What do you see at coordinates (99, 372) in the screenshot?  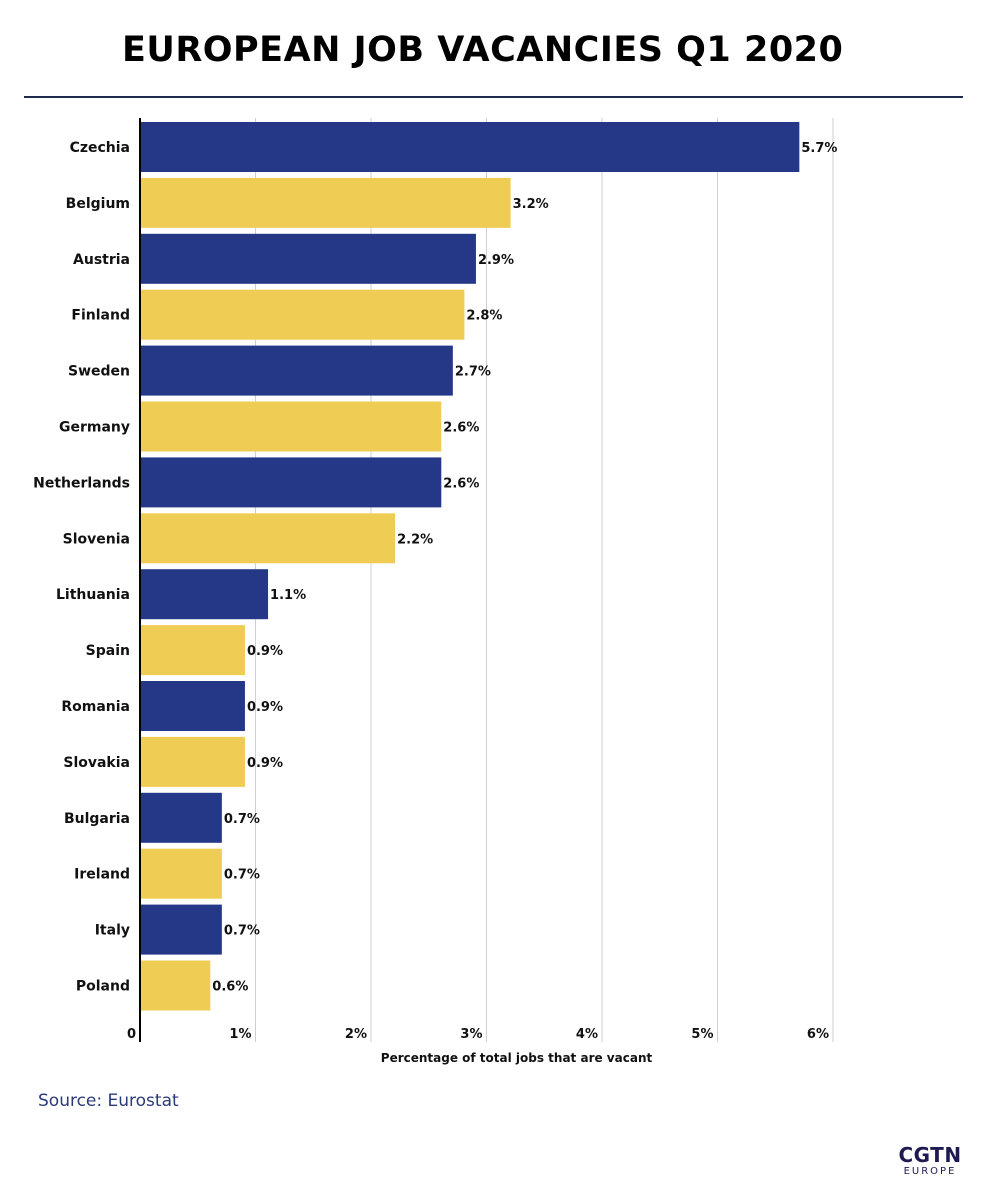 I see `category-label: Sweden` at bounding box center [99, 372].